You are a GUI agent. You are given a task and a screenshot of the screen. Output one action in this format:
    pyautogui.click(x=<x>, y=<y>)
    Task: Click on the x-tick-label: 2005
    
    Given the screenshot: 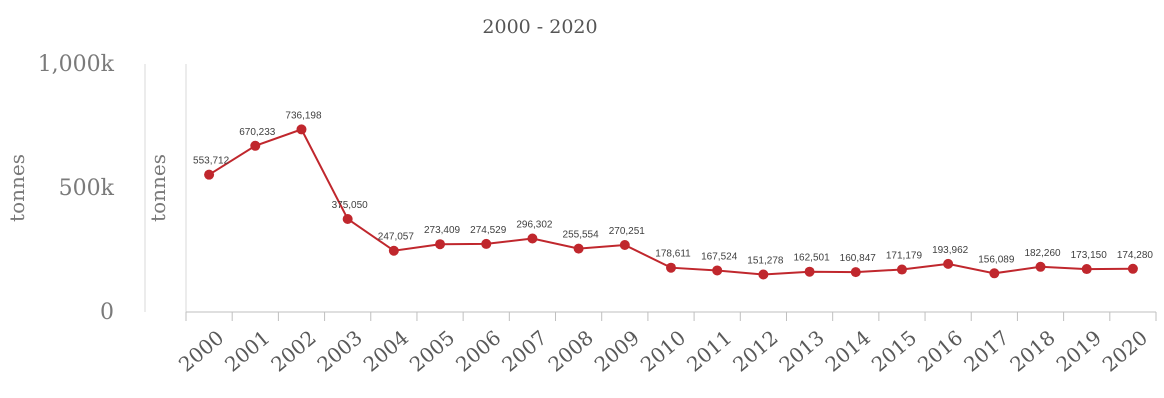 What is the action you would take?
    pyautogui.click(x=432, y=350)
    